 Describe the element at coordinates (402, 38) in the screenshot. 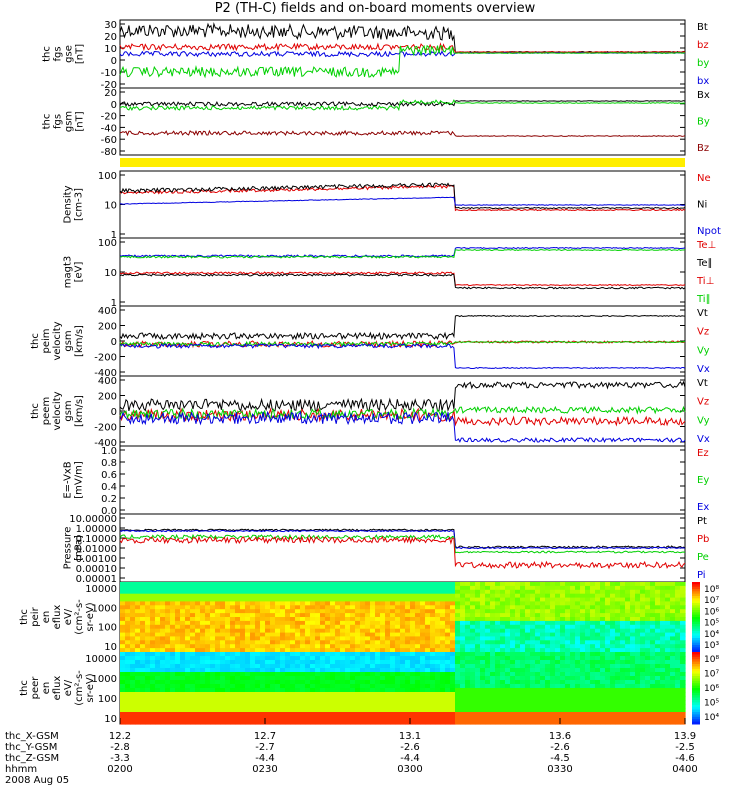

I see `series-Bt` at that location.